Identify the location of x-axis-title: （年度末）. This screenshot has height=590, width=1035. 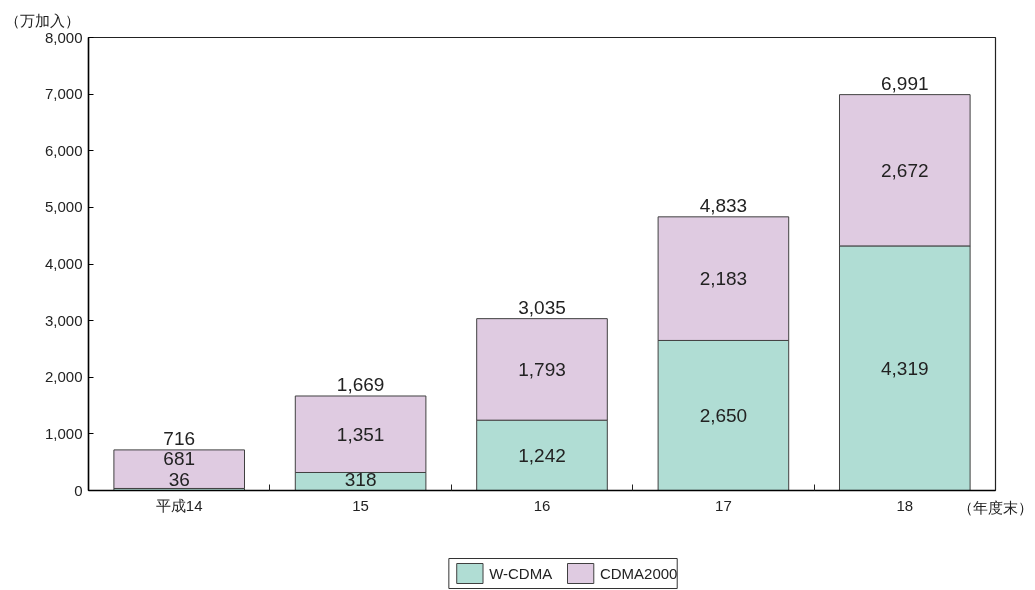
(995, 507).